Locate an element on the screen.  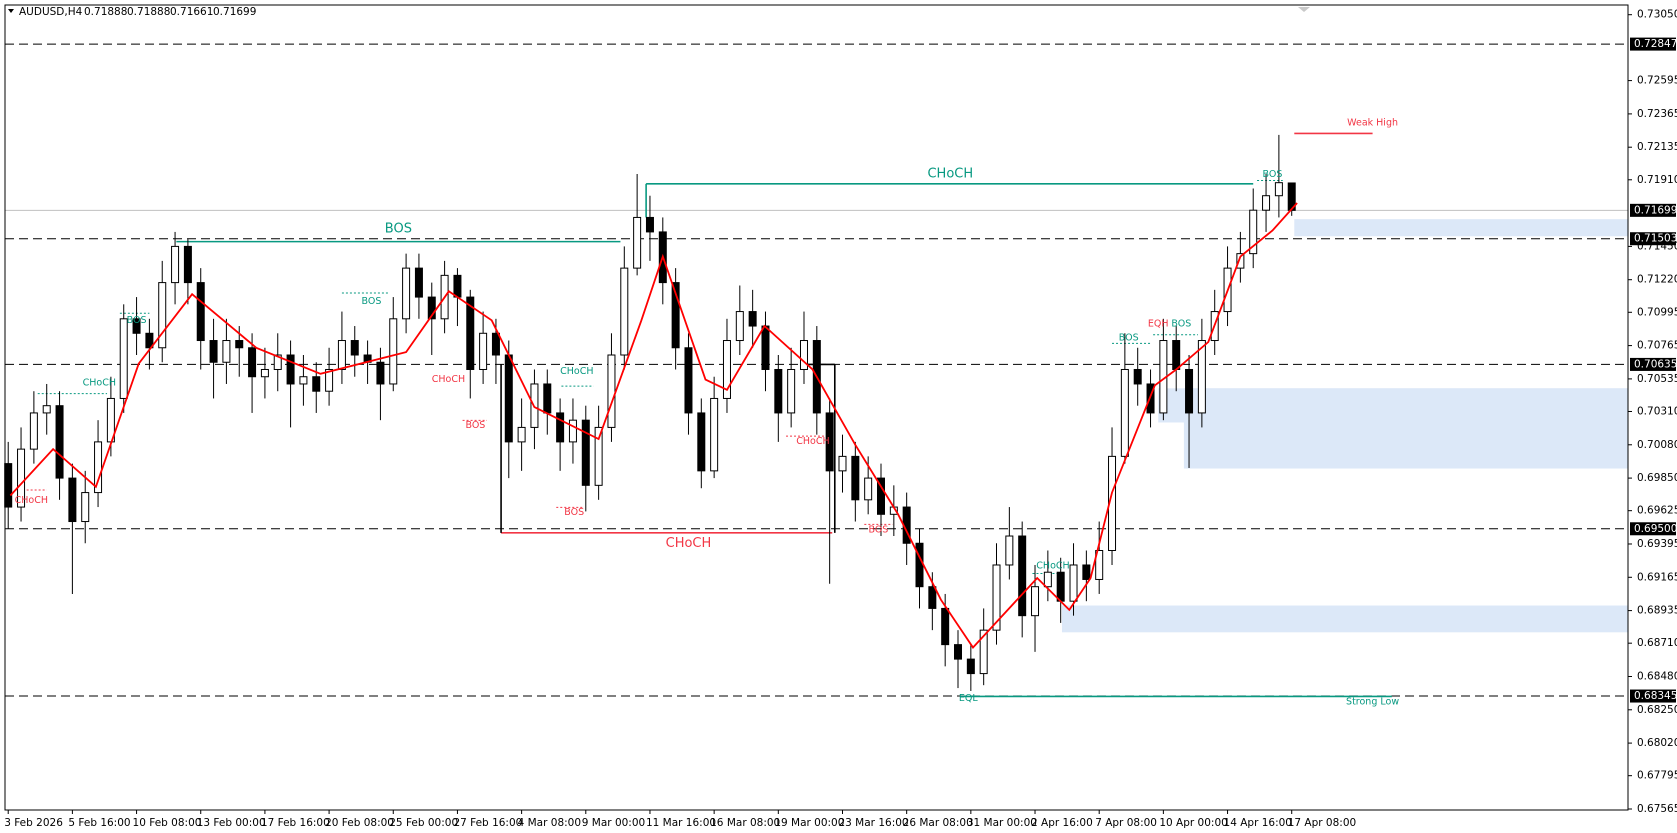
y-tick-label: 0.68250 is located at coordinates (1657, 710).